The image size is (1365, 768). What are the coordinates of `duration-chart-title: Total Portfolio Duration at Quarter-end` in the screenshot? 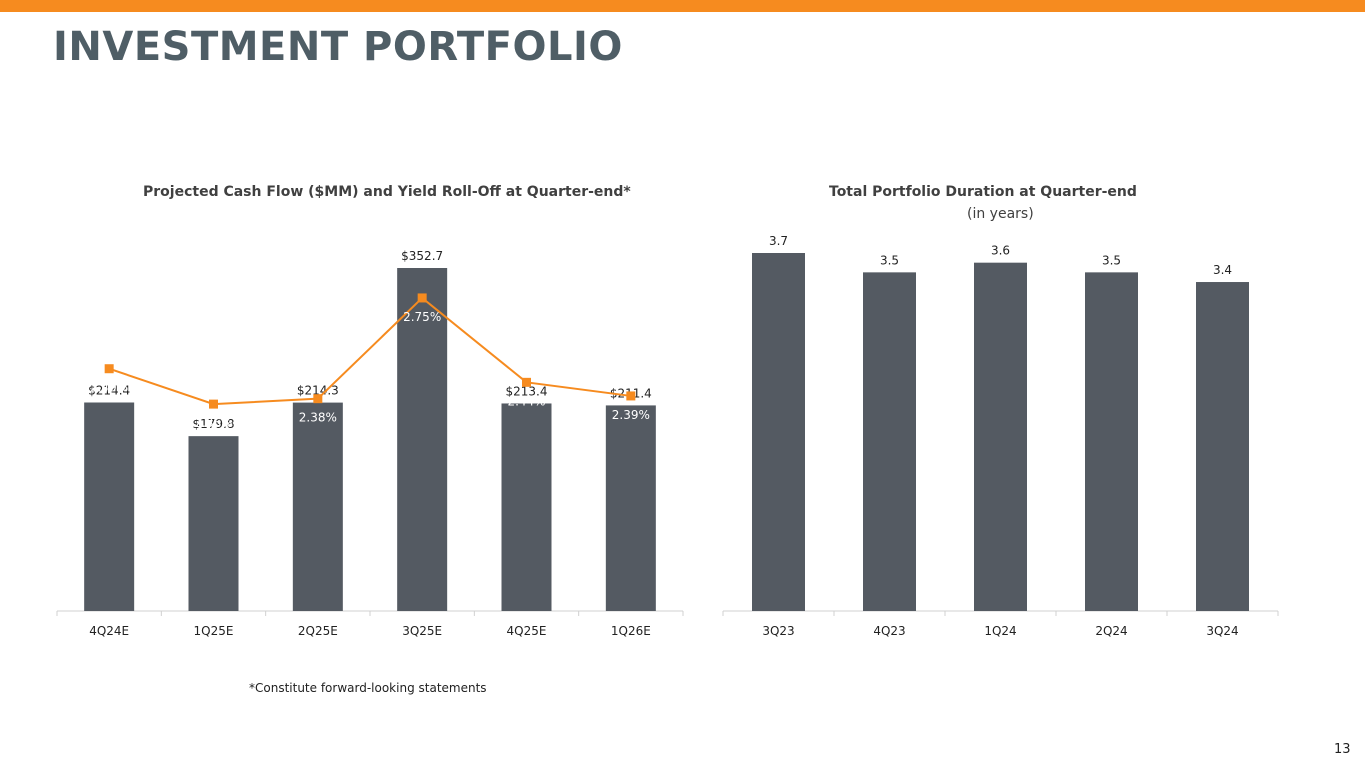 It's located at (983, 192).